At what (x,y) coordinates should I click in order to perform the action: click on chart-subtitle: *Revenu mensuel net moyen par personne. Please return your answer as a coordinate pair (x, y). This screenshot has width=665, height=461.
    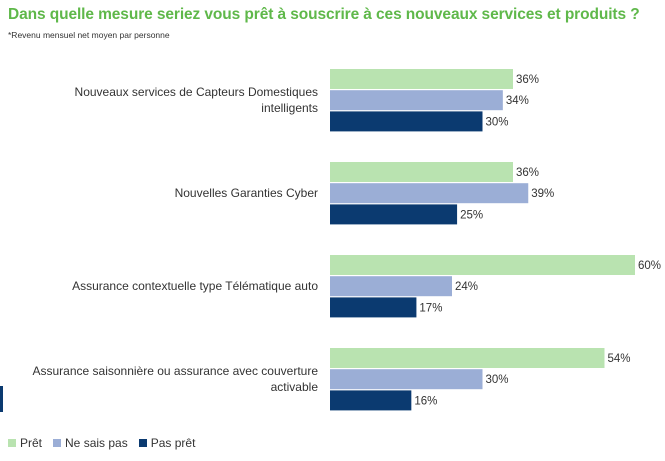
    Looking at the image, I should click on (89, 35).